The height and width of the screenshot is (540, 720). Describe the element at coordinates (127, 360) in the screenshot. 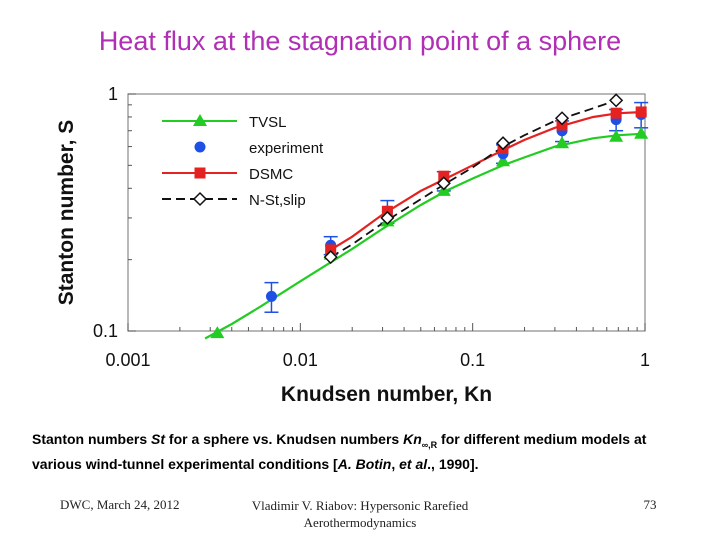

I see `x-tick-label: 0.001` at that location.